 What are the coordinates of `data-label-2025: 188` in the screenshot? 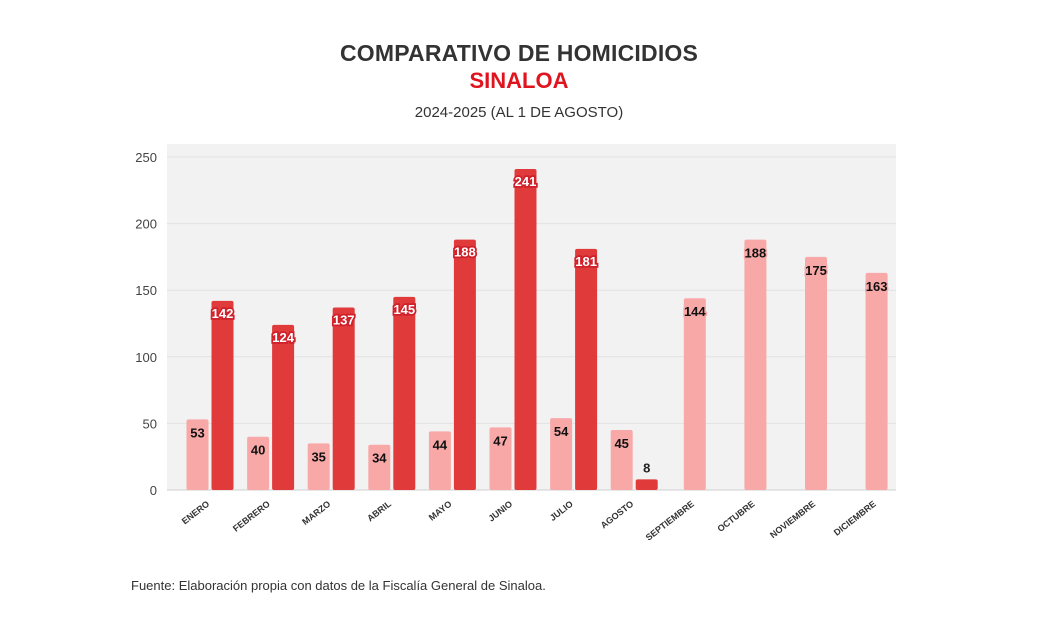 It's located at (465, 252).